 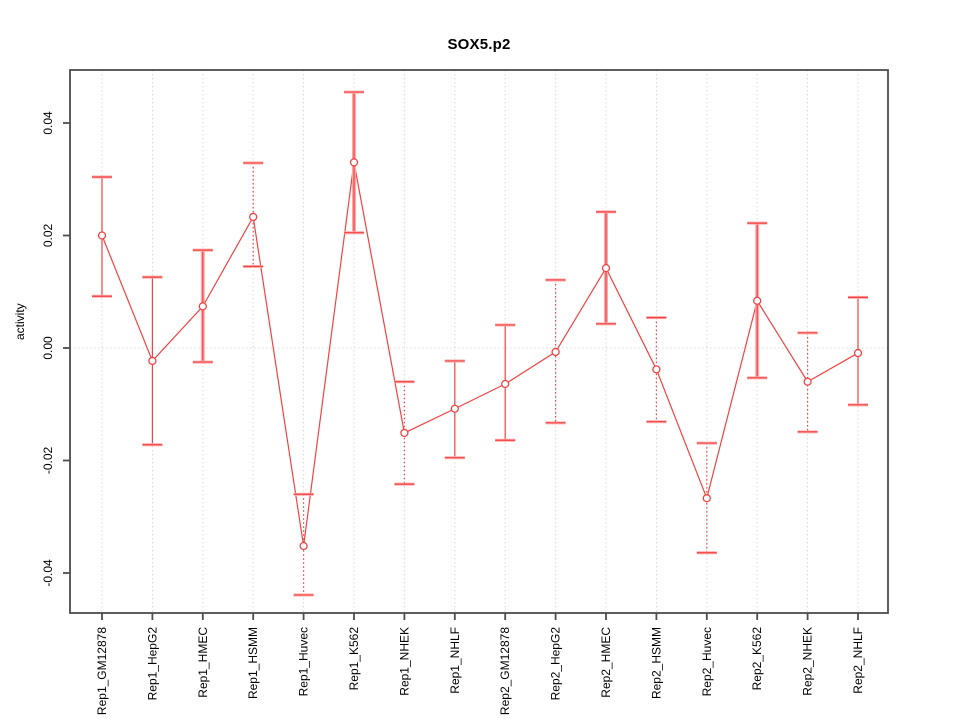 What do you see at coordinates (606, 662) in the screenshot?
I see `x-tick-label: Rep2_HMEC` at bounding box center [606, 662].